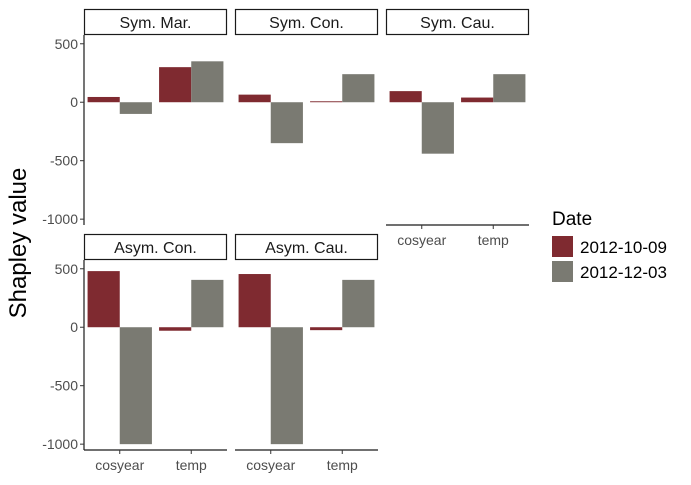 This screenshot has width=691, height=485. I want to click on facet-title: Sym. Cau., so click(457, 23).